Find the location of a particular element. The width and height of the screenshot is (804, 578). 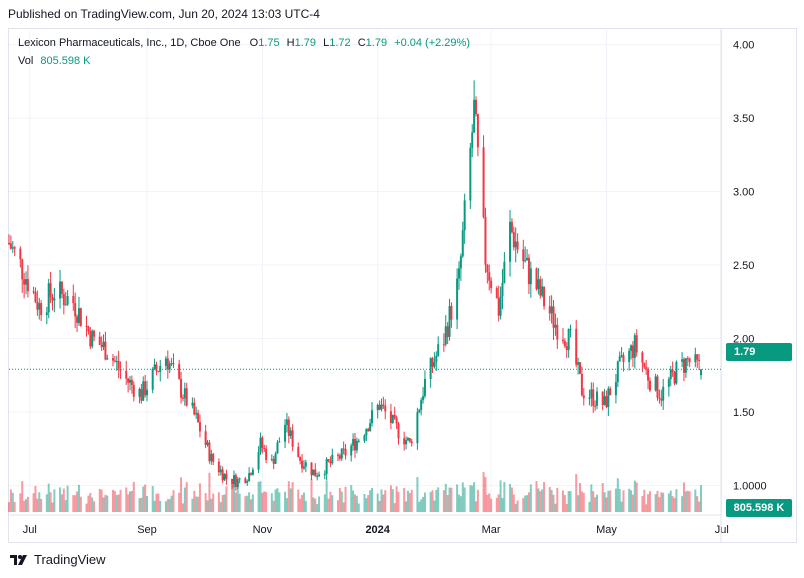

y-tick-label: 3.00 is located at coordinates (743, 193).